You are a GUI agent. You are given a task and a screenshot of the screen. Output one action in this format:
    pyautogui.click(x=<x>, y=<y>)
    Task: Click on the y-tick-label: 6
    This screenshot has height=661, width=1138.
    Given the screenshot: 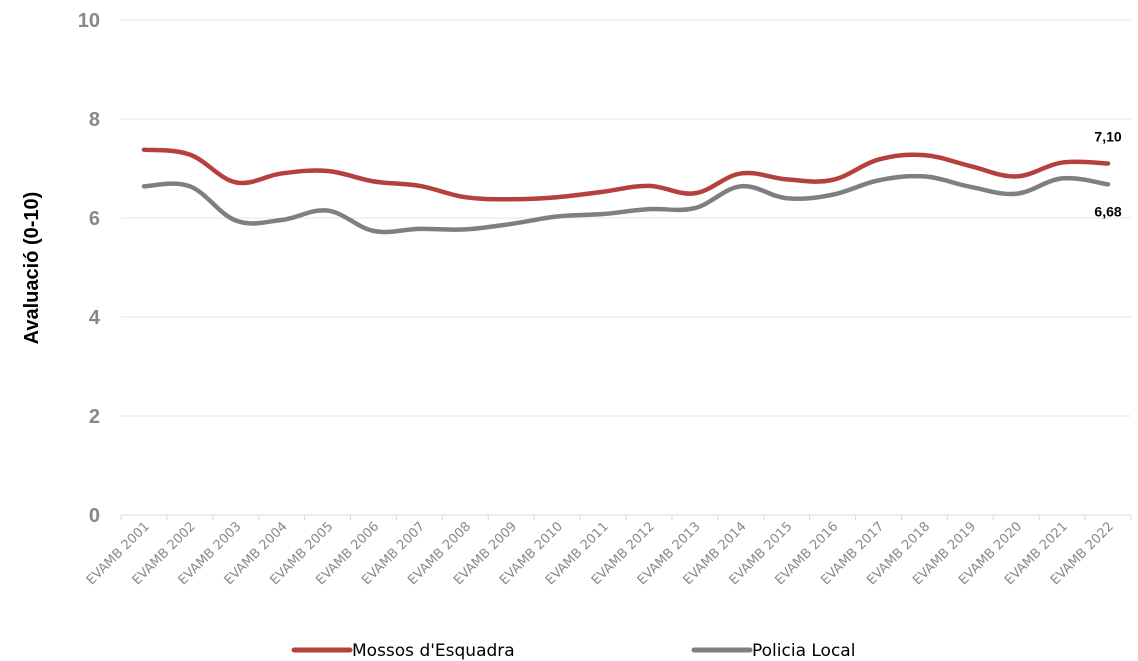 What is the action you would take?
    pyautogui.click(x=94, y=219)
    